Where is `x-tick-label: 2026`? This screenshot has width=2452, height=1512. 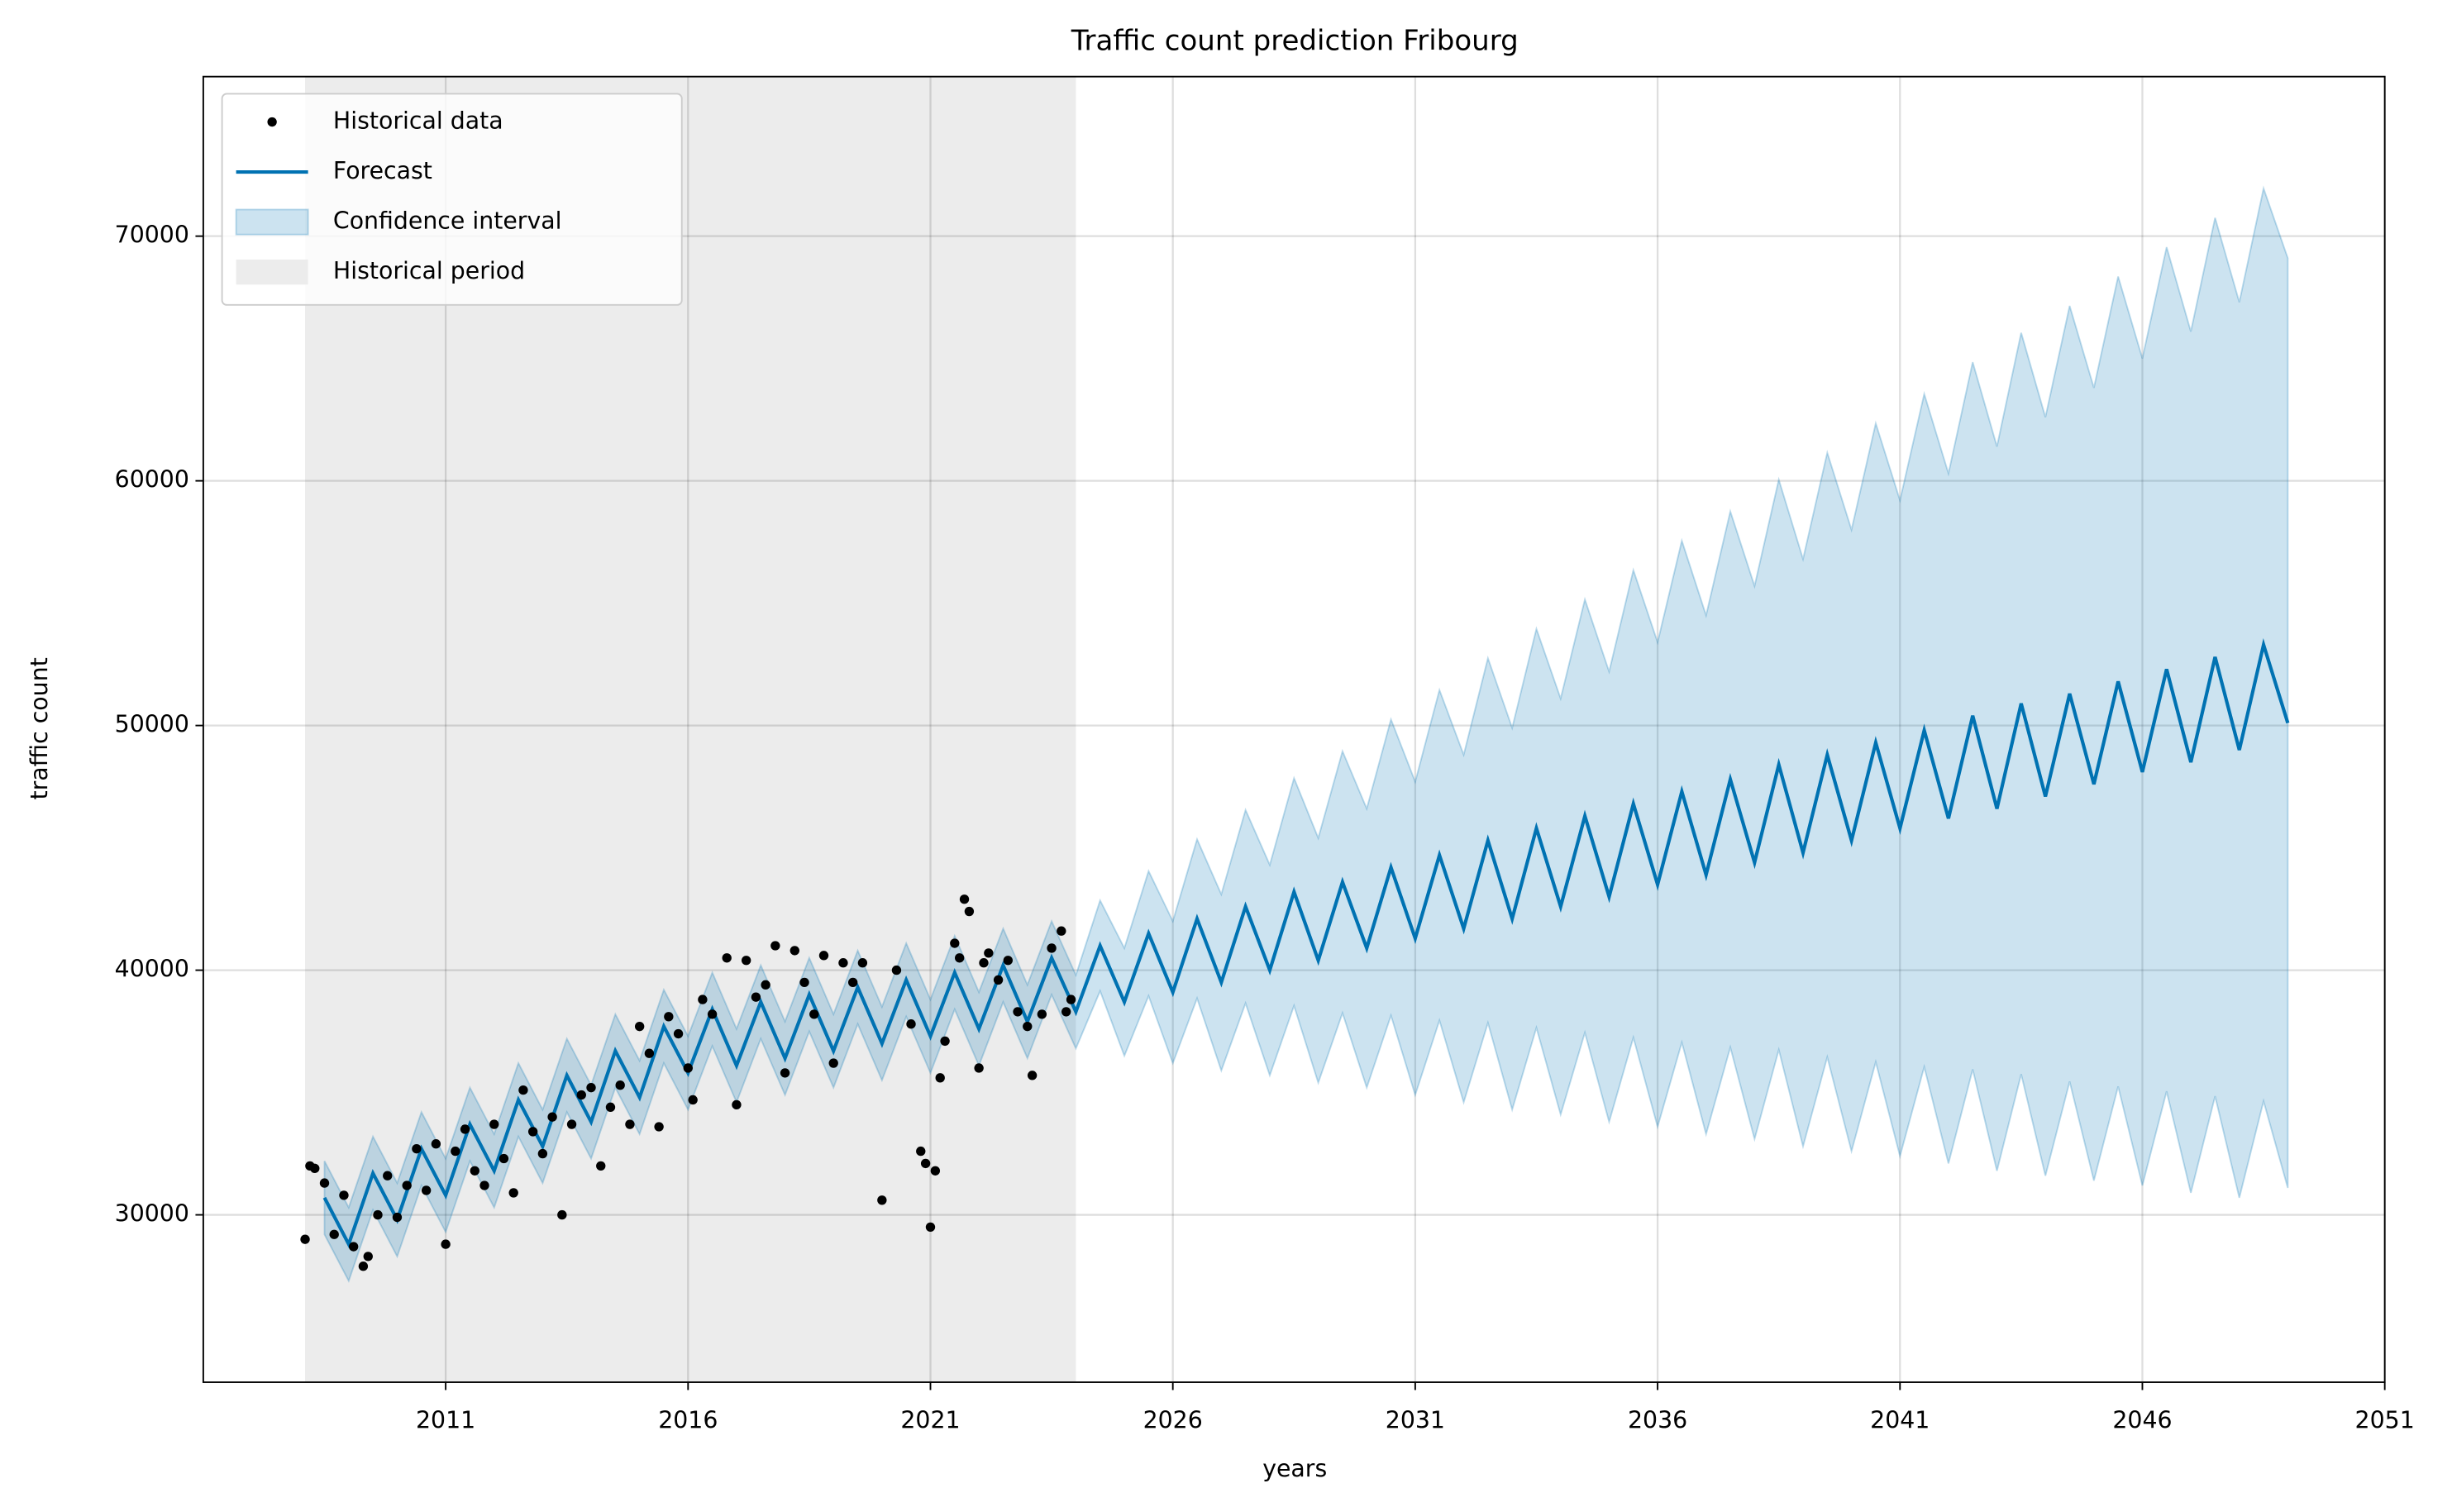
x-tick-label: 2026 is located at coordinates (1173, 1419).